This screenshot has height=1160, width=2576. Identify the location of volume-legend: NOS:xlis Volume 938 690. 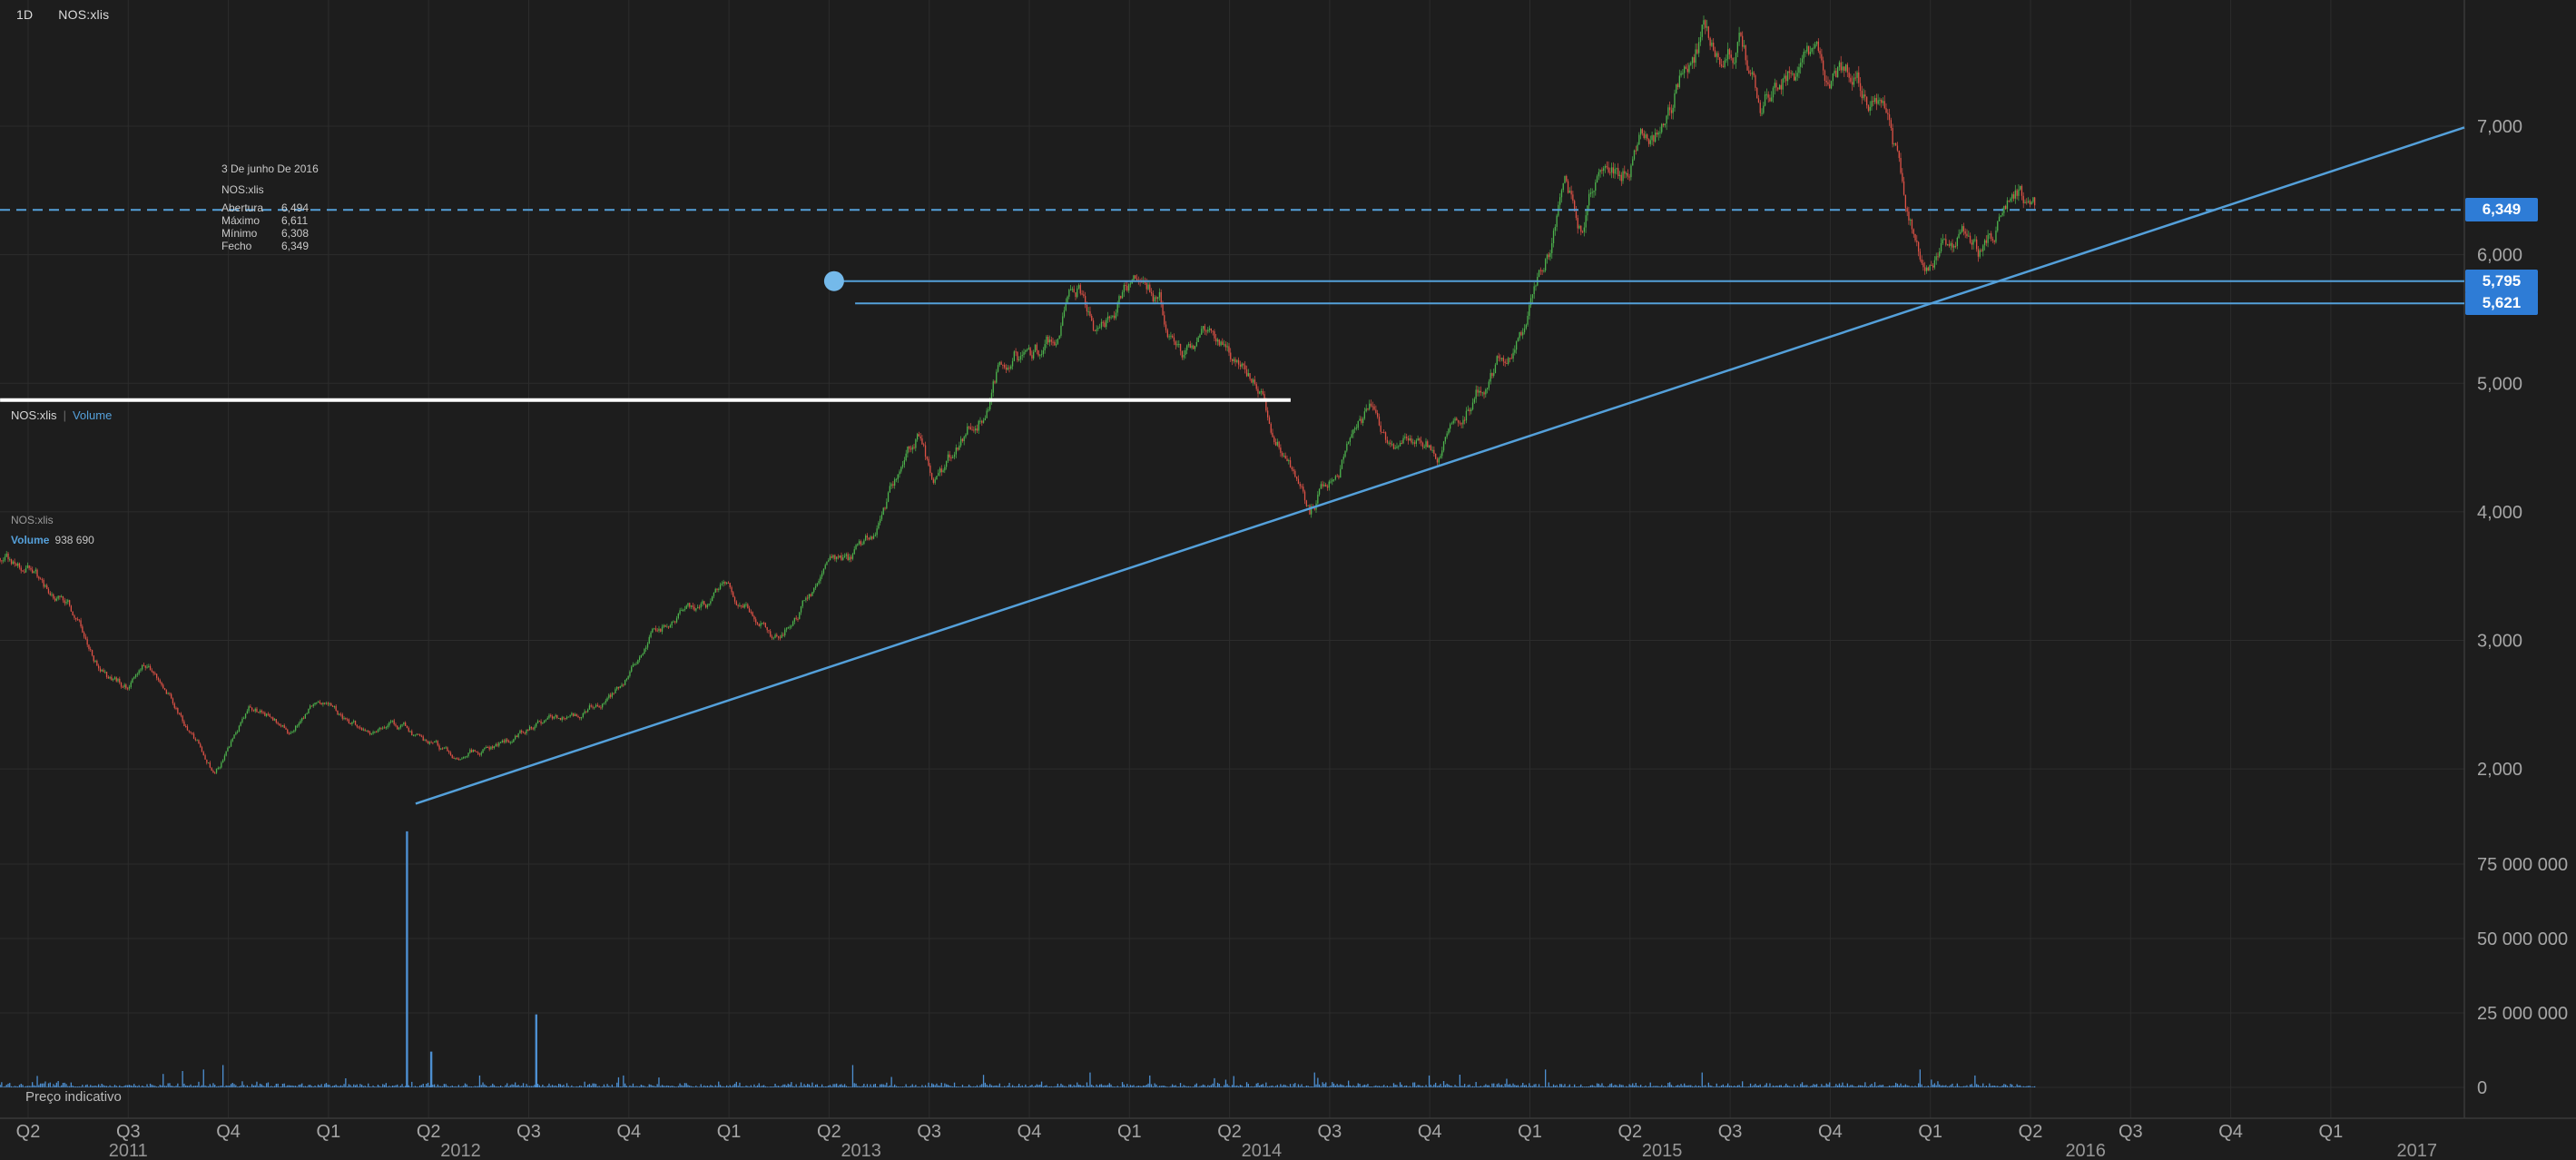
(52, 530).